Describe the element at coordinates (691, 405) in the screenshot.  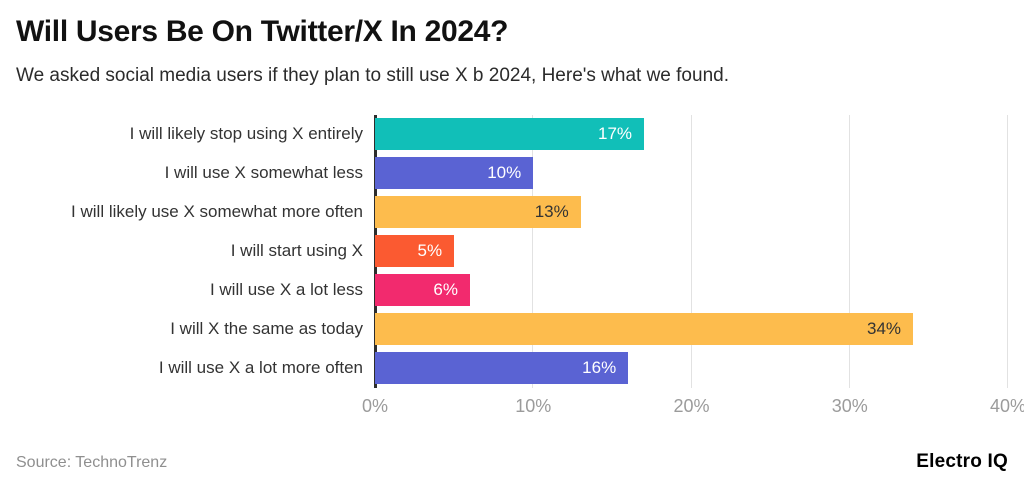
I see `x-tick-label: 20%` at that location.